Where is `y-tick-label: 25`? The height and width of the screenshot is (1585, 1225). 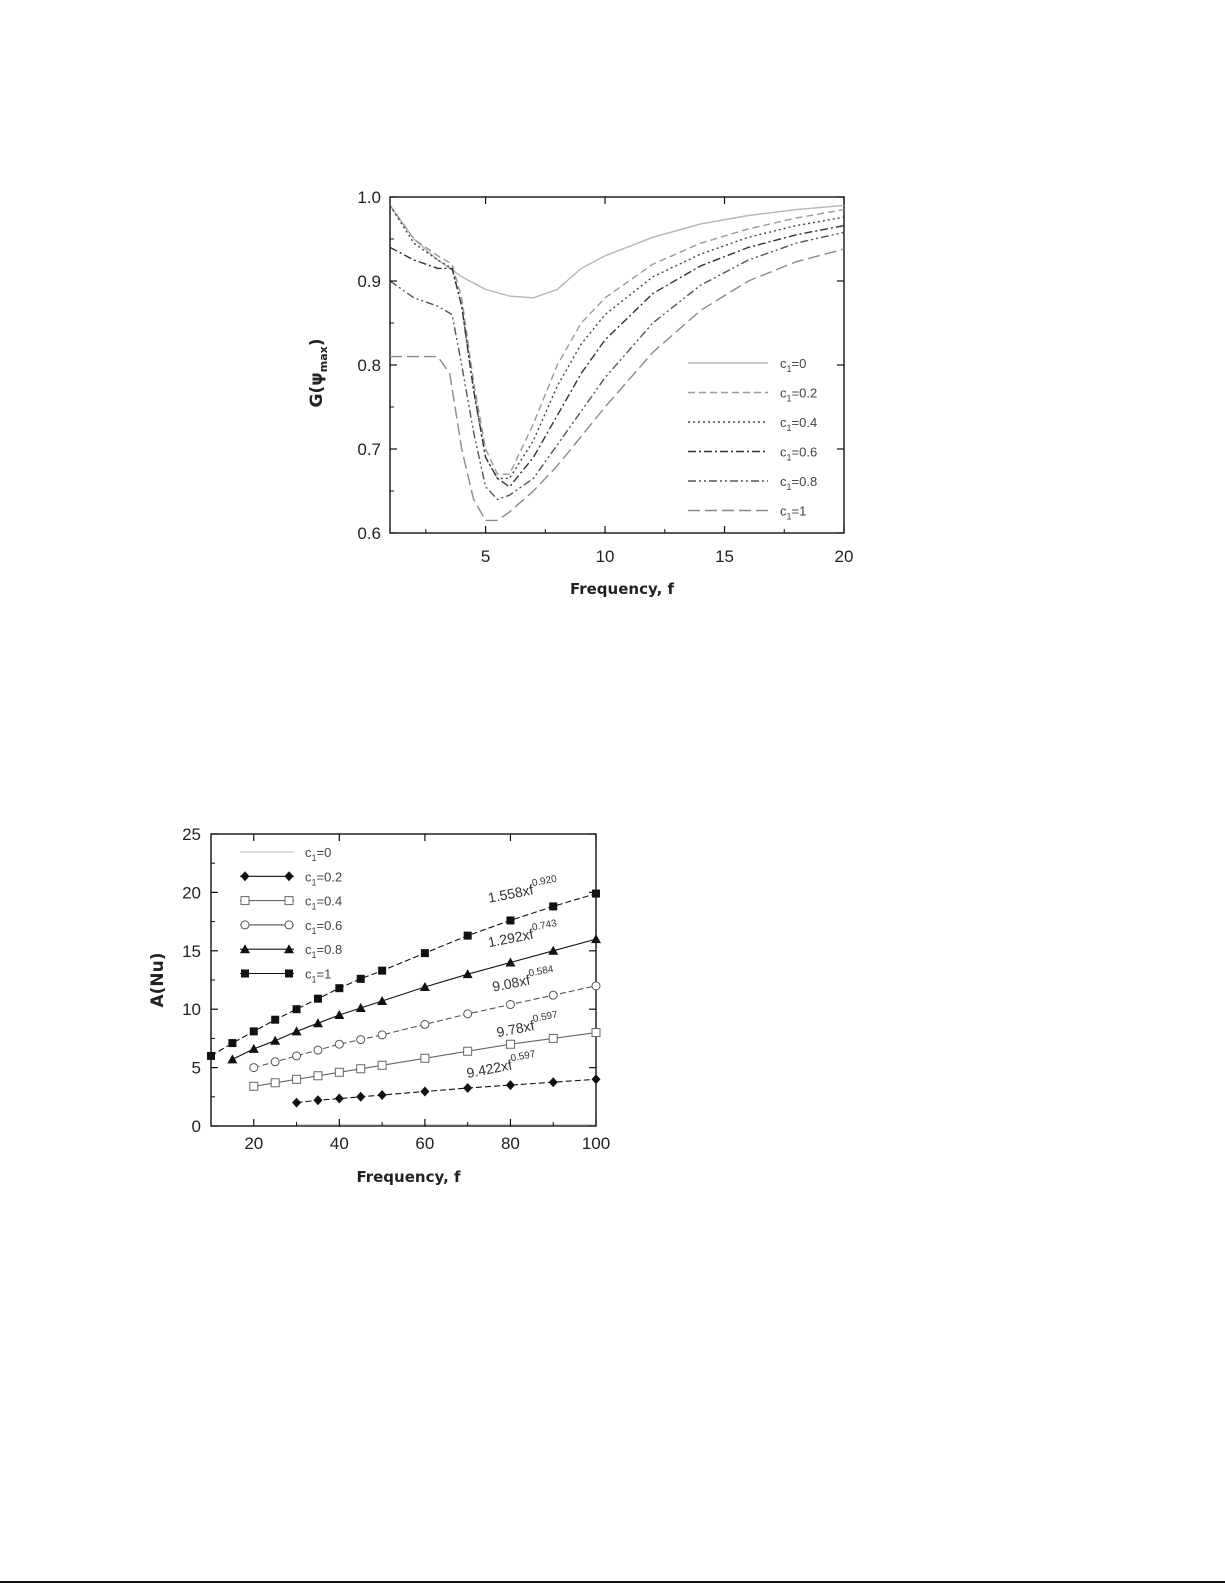
y-tick-label: 25 is located at coordinates (191, 834).